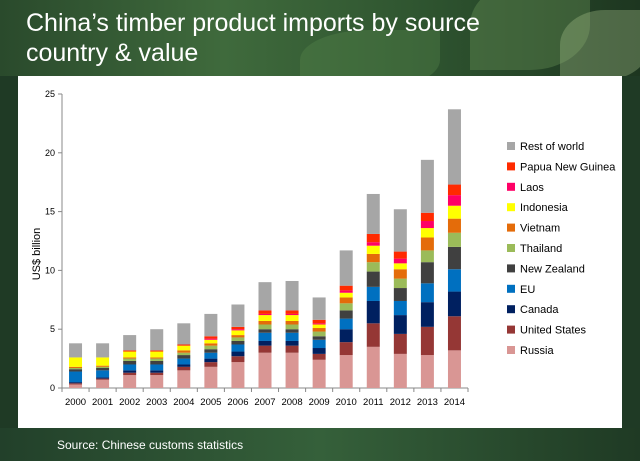  Describe the element at coordinates (291, 402) in the screenshot. I see `x-tick-label: 2008` at that location.